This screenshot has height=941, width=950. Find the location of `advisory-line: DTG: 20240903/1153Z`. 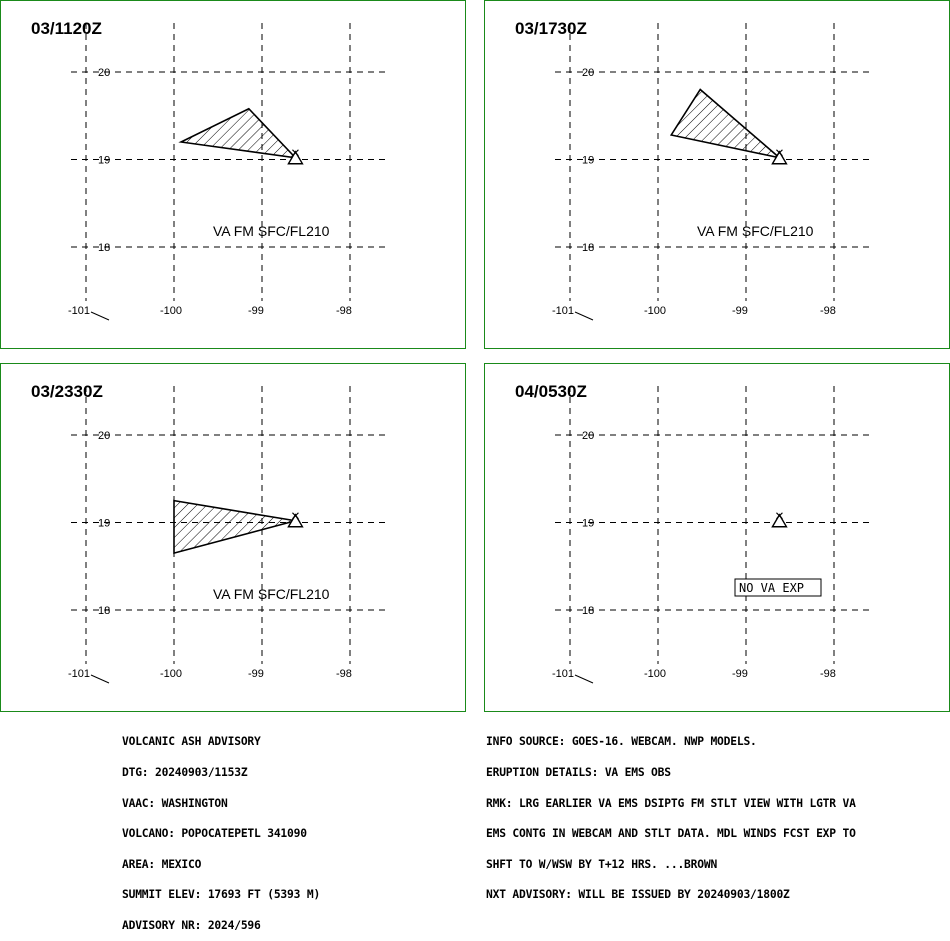

advisory-line: DTG: 20240903/1153Z is located at coordinates (185, 772).